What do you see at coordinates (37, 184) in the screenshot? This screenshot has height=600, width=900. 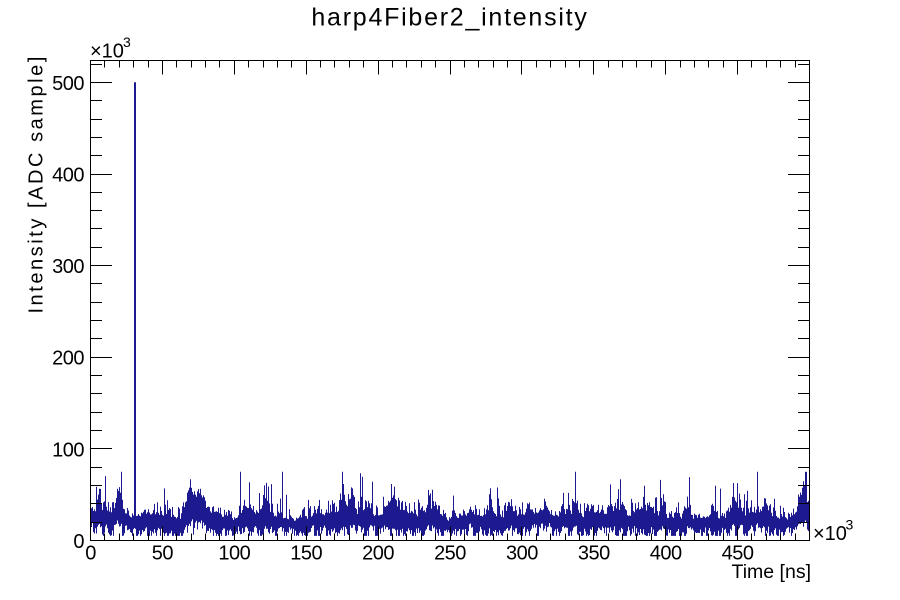 I see `svg-text: Intensity [ADC sample]` at bounding box center [37, 184].